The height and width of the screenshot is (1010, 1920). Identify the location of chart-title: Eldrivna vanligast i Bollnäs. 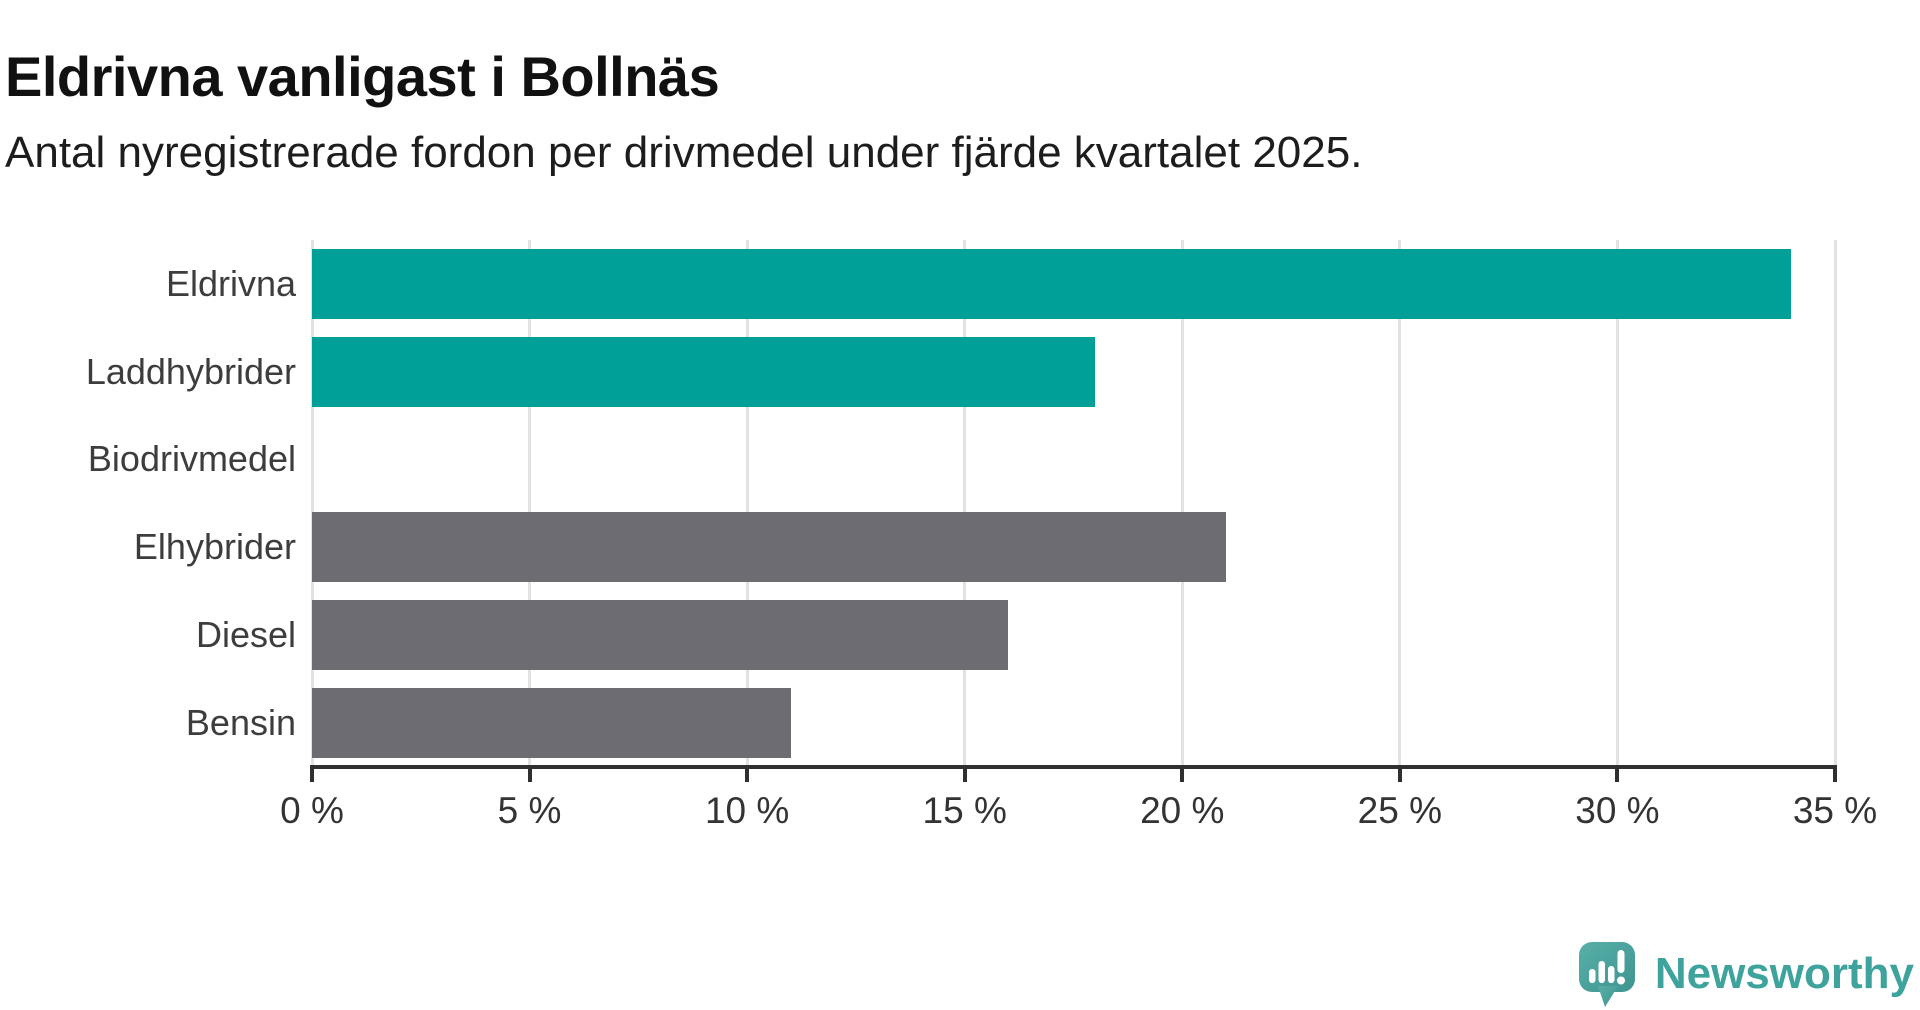
(362, 76).